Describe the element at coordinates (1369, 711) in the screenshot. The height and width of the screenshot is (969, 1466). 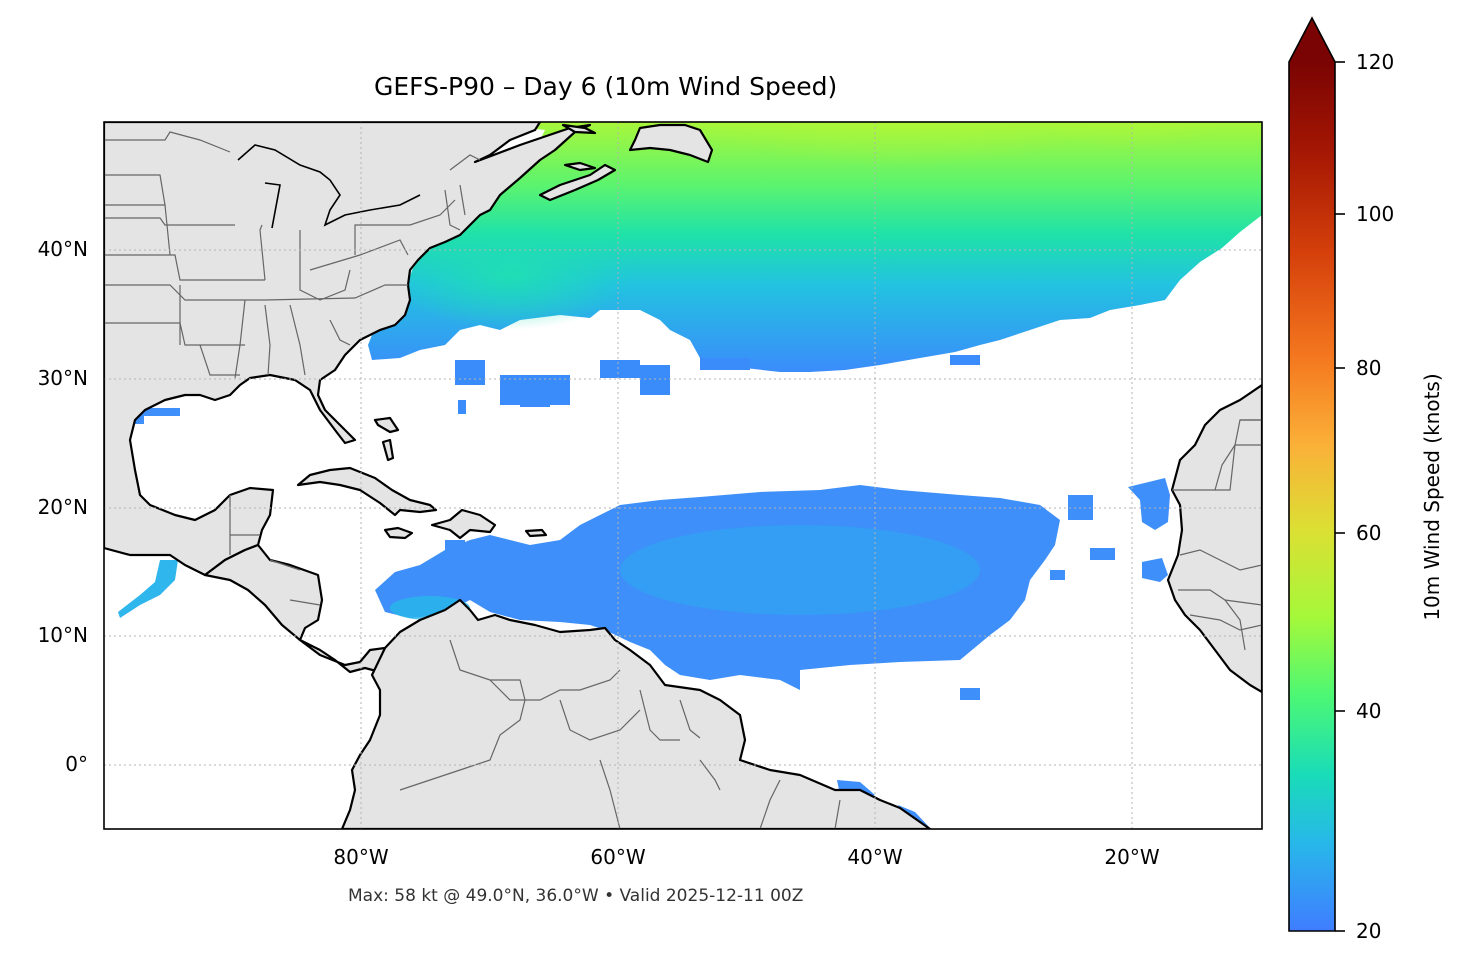
I see `cbar-tick-40: 40` at that location.